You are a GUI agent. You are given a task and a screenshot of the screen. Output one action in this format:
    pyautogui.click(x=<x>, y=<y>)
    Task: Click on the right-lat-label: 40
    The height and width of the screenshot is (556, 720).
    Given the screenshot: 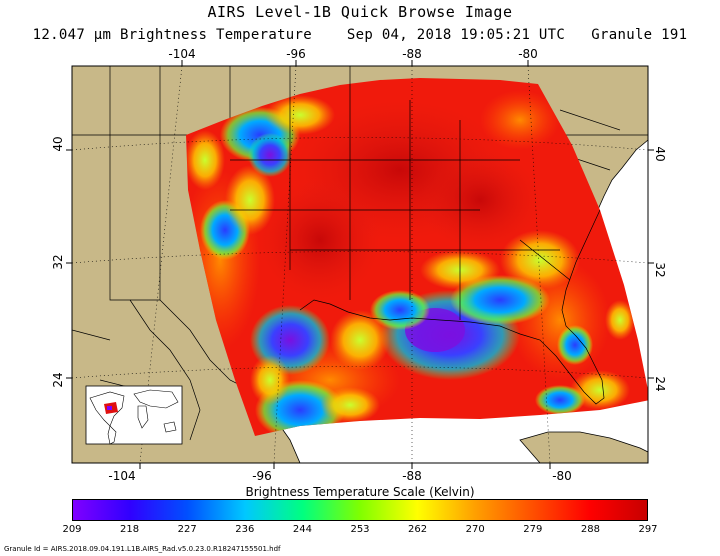 What is the action you would take?
    pyautogui.click(x=660, y=153)
    